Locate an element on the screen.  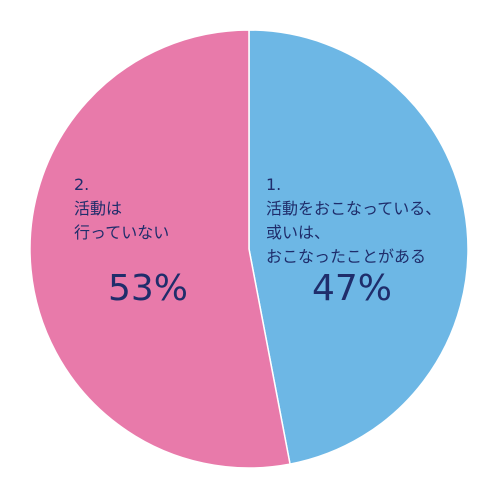
slice-1-percent-label: 47% is located at coordinates (352, 288).